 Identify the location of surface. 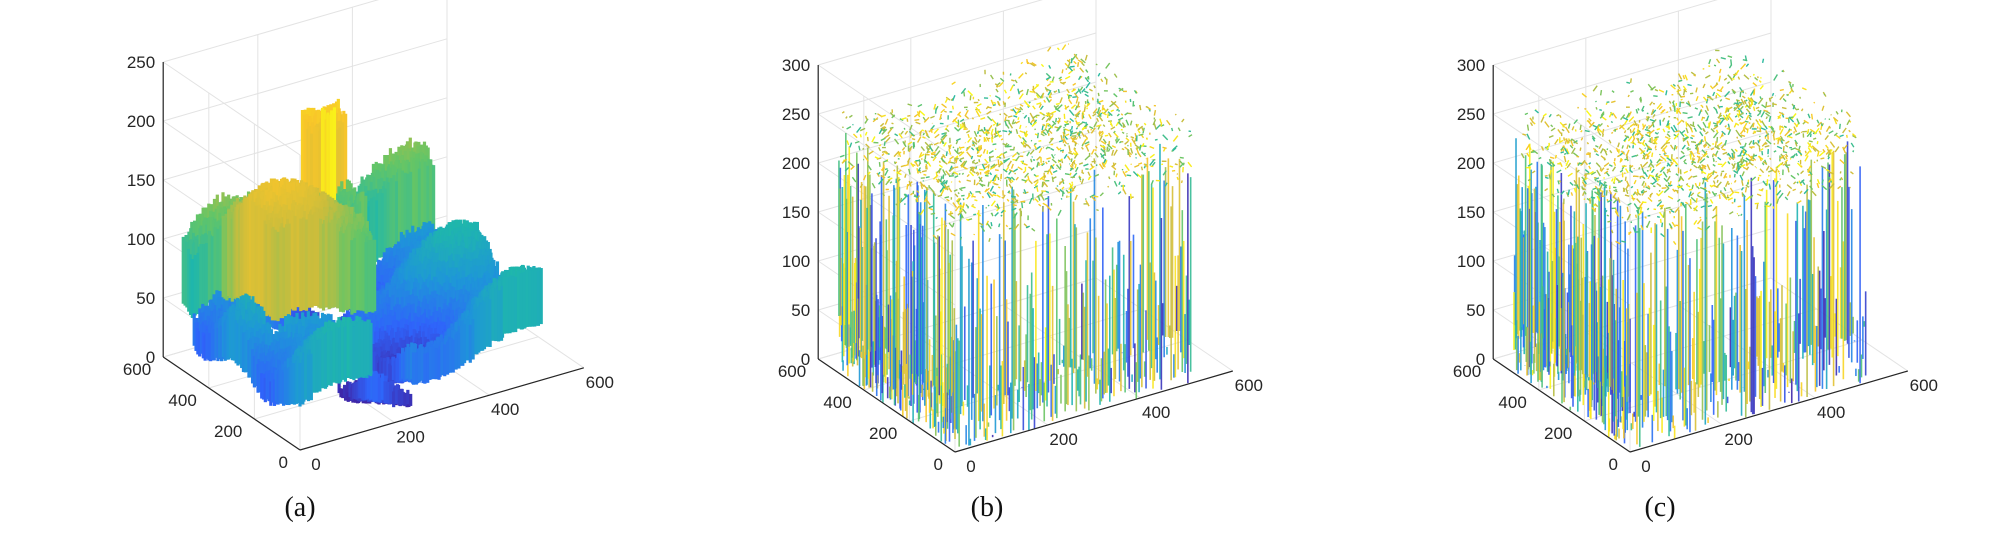
(362, 253).